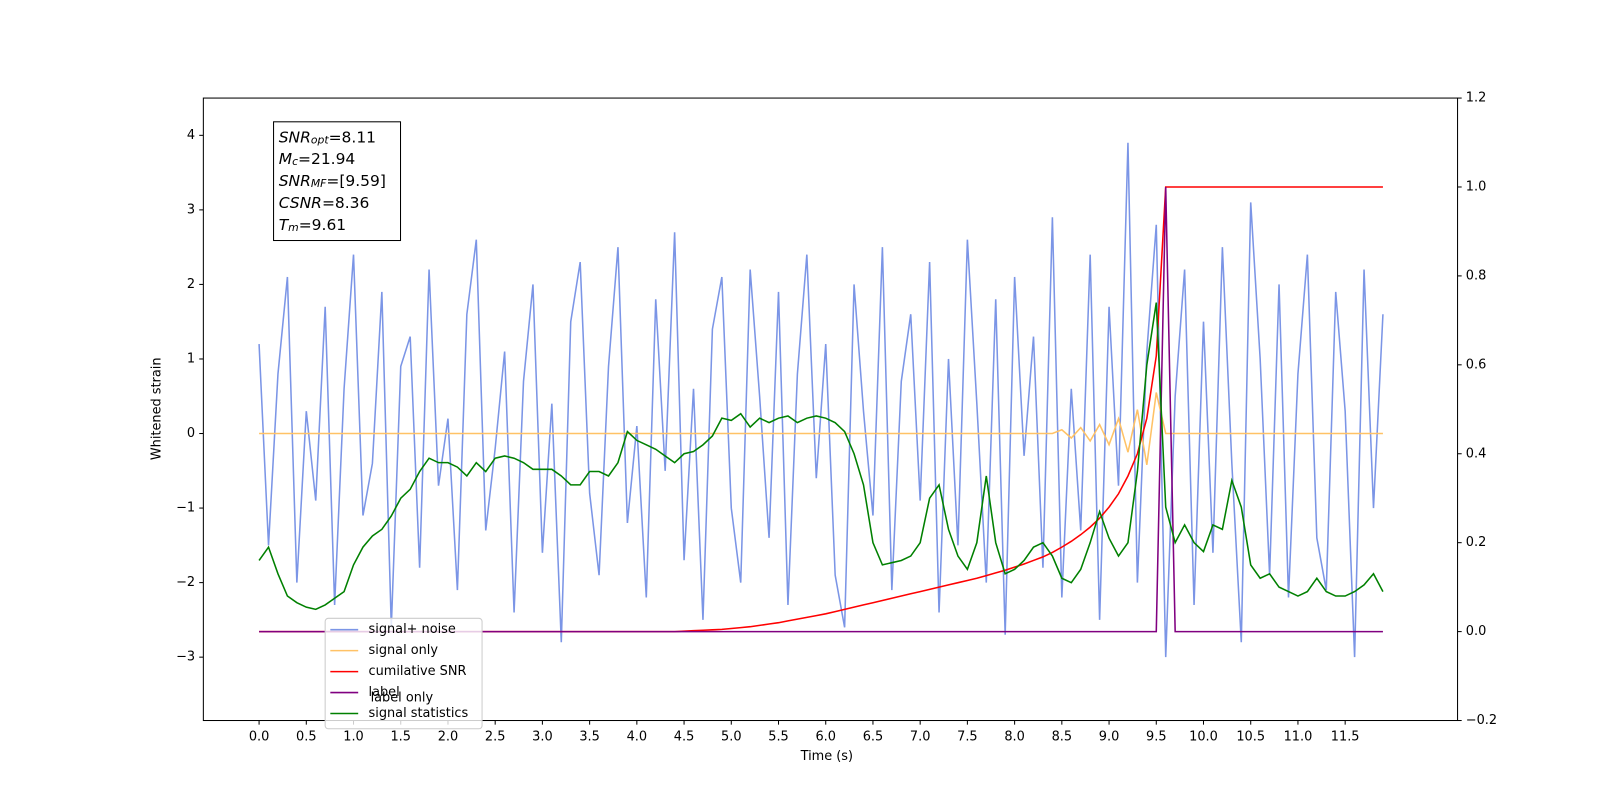 This screenshot has width=1600, height=804. Describe the element at coordinates (191, 284) in the screenshot. I see `y-tick-label: 2` at that location.